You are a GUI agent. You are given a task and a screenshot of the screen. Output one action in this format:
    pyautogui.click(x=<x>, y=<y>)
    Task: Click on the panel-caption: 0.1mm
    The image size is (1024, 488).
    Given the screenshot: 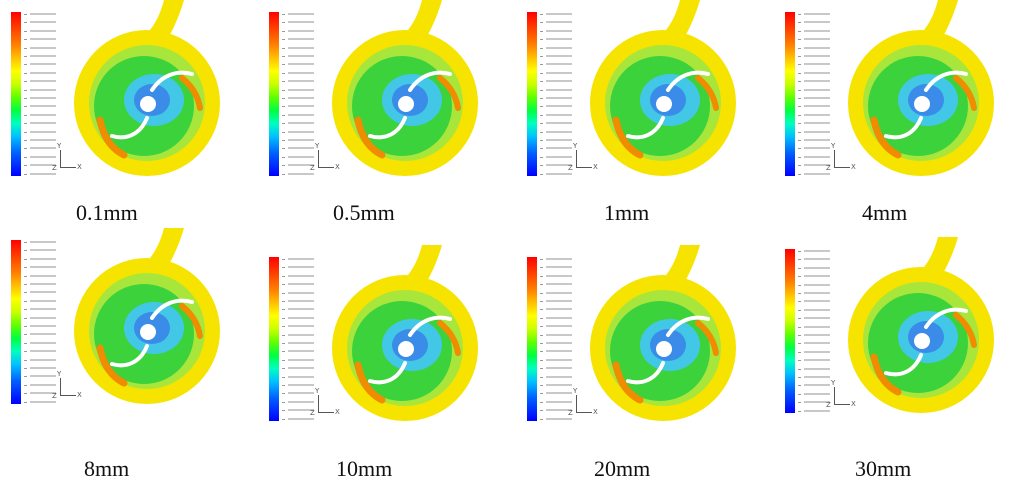 What is the action you would take?
    pyautogui.click(x=107, y=212)
    